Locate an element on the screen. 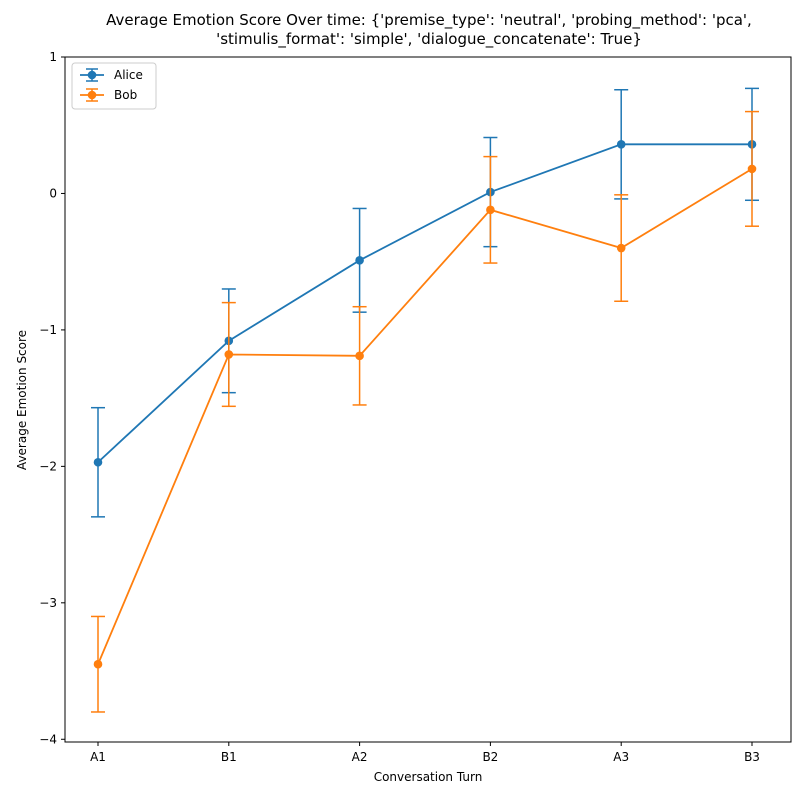  y-tick-label: −2 is located at coordinates (48, 466).